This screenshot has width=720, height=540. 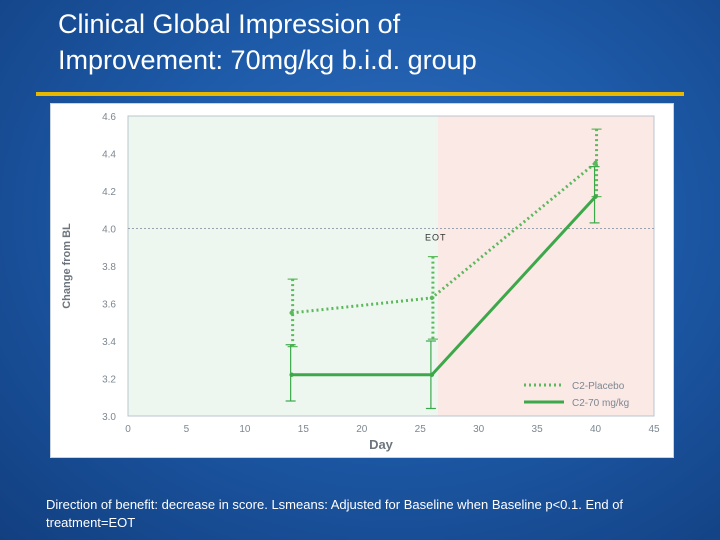 What do you see at coordinates (654, 429) in the screenshot?
I see `x-tick-label: 45` at bounding box center [654, 429].